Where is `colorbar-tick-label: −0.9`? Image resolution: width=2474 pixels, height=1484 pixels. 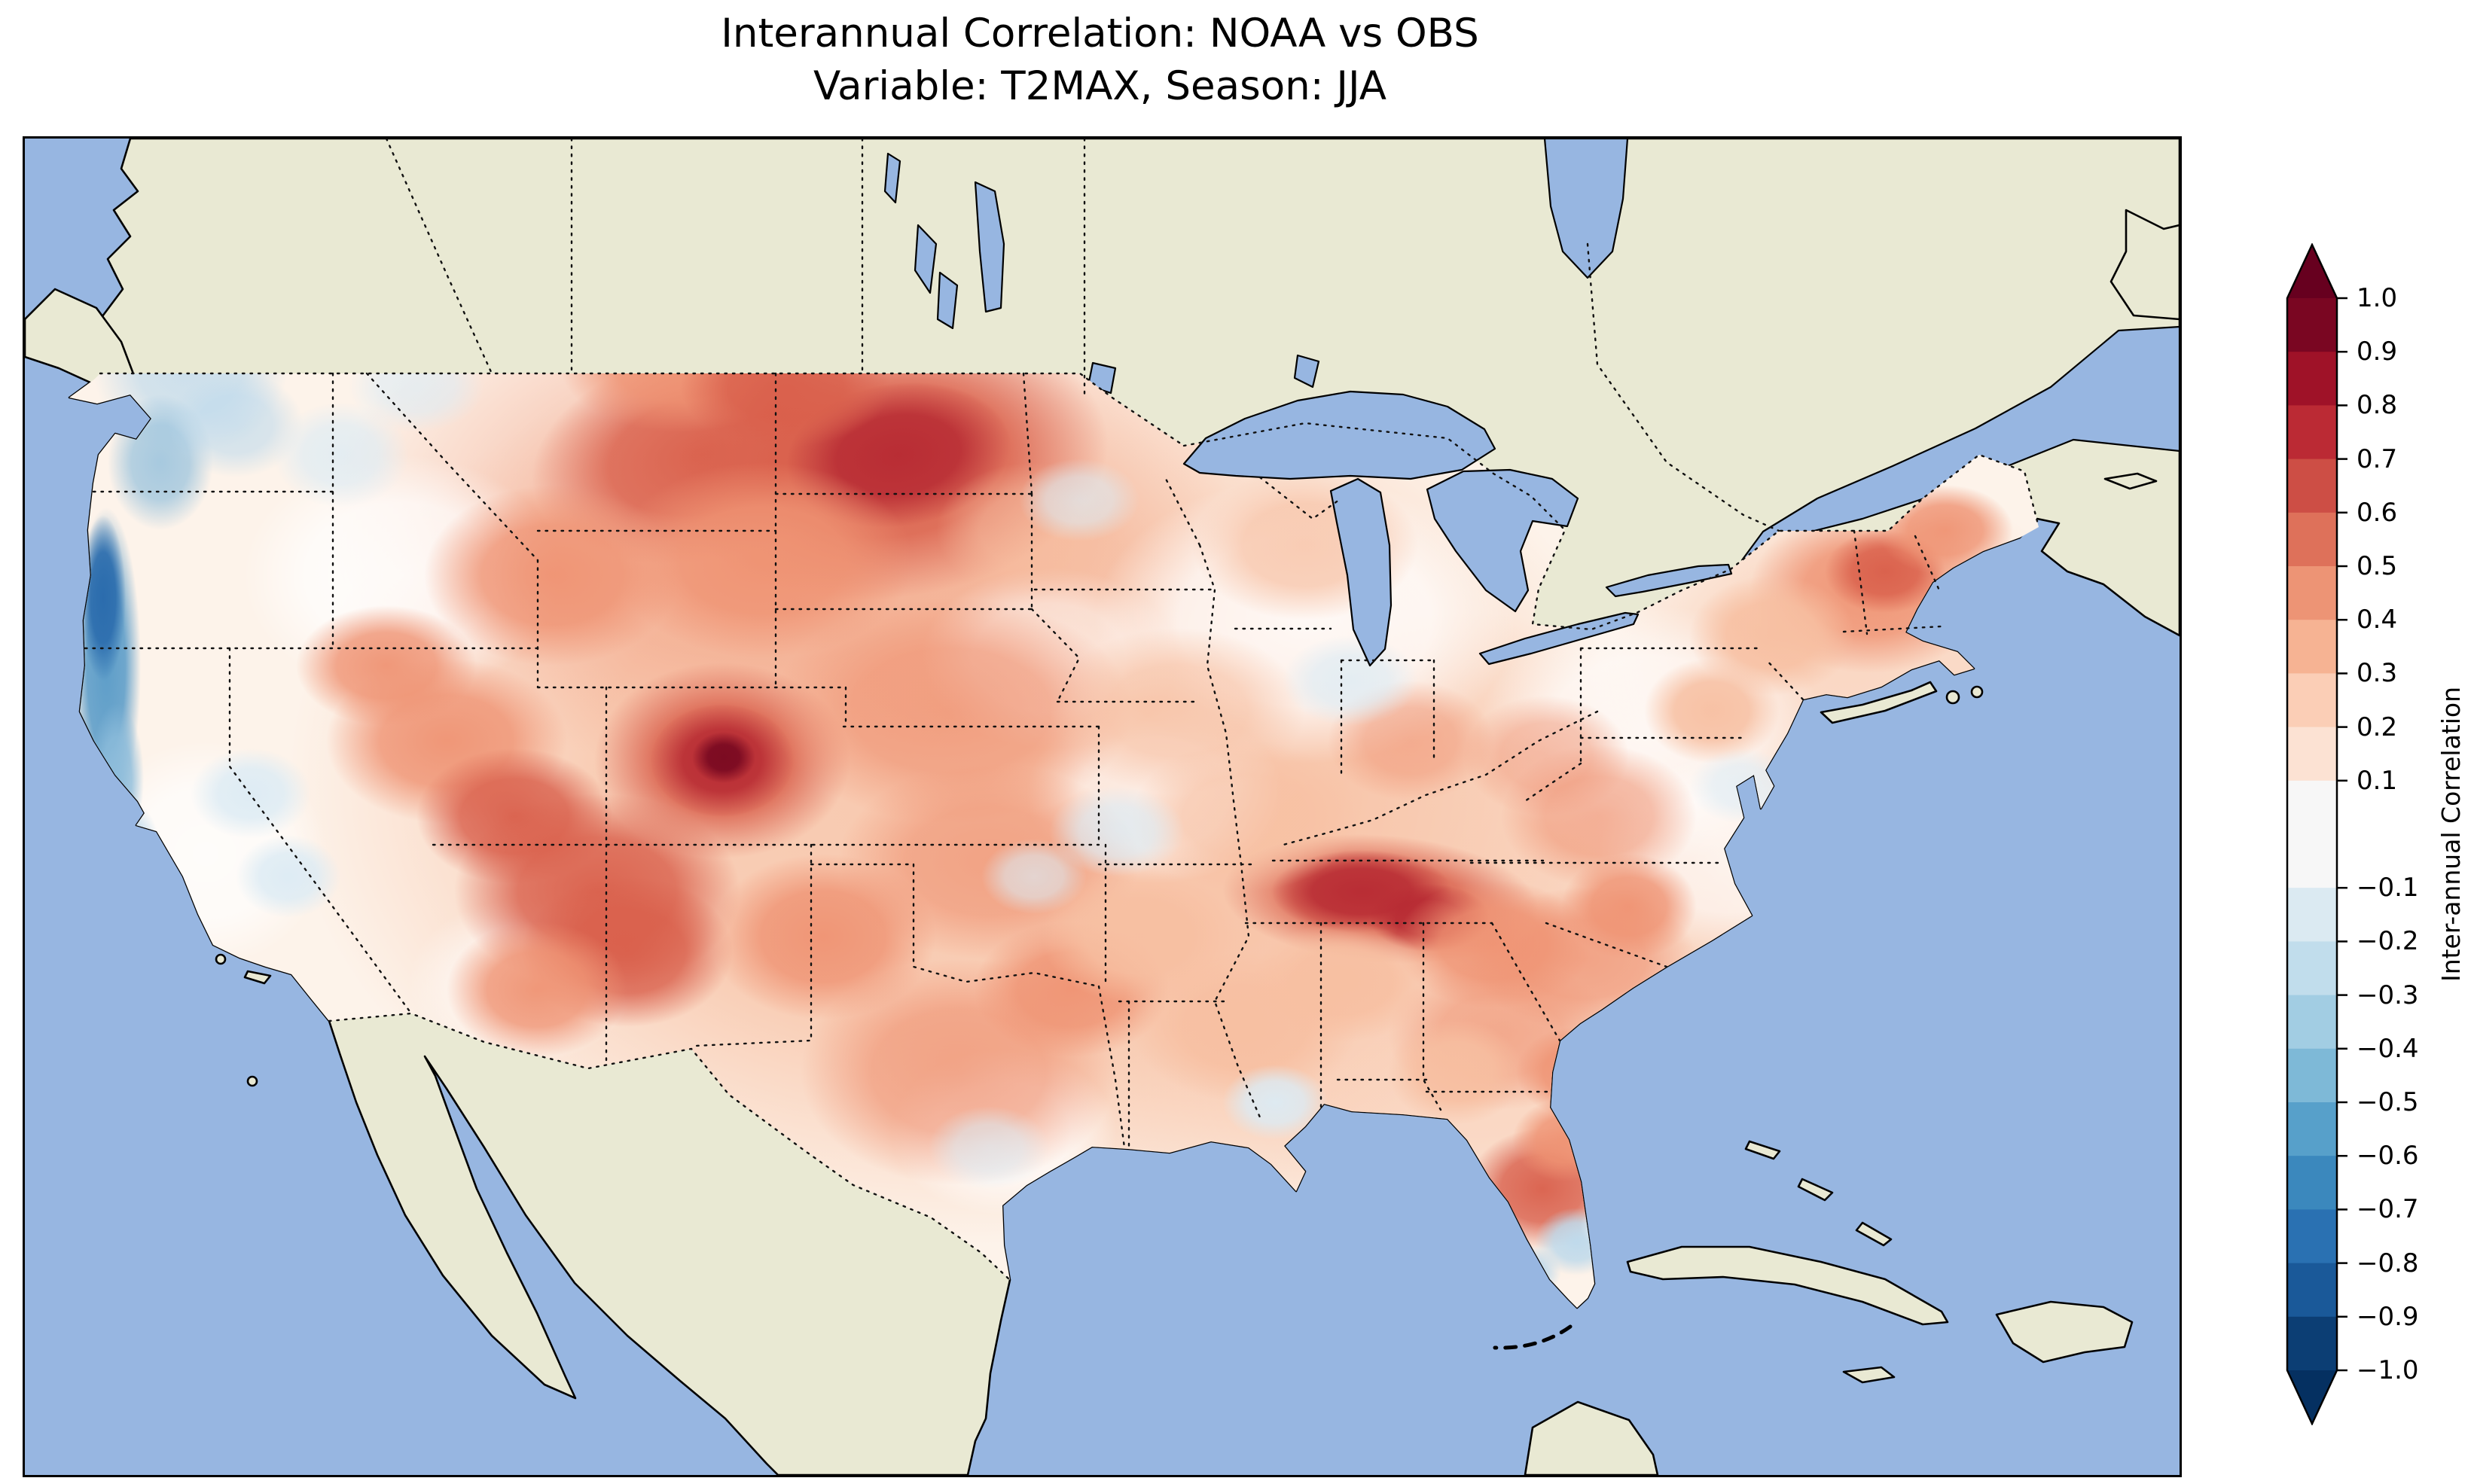
colorbar-tick-label: −0.9 is located at coordinates (2388, 1316).